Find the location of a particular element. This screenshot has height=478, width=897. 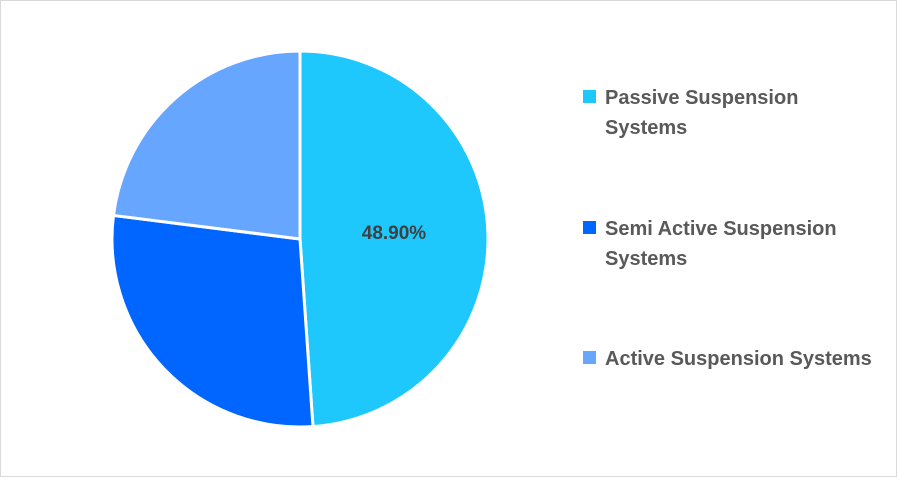

legend-label-semi-active: Semi Active Suspension Systems is located at coordinates (721, 244).